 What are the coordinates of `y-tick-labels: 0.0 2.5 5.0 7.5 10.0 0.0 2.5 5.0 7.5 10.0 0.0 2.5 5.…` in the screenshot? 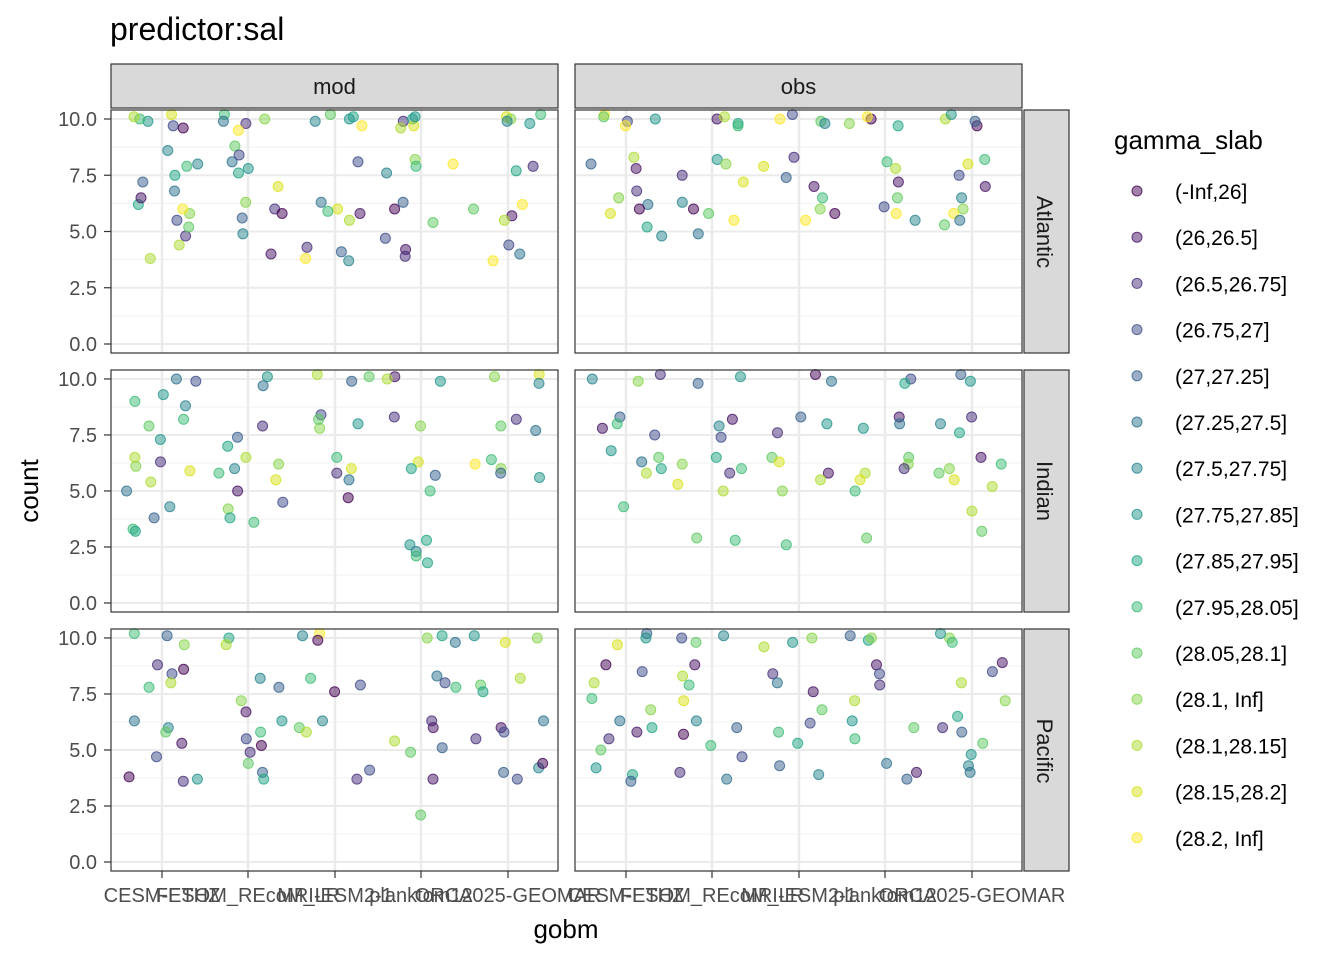 It's located at (84, 491).